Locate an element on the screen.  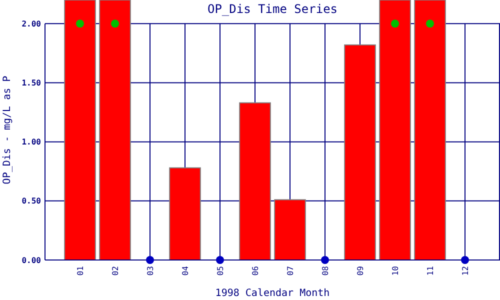
x-tick-label: 04 is located at coordinates (185, 271).